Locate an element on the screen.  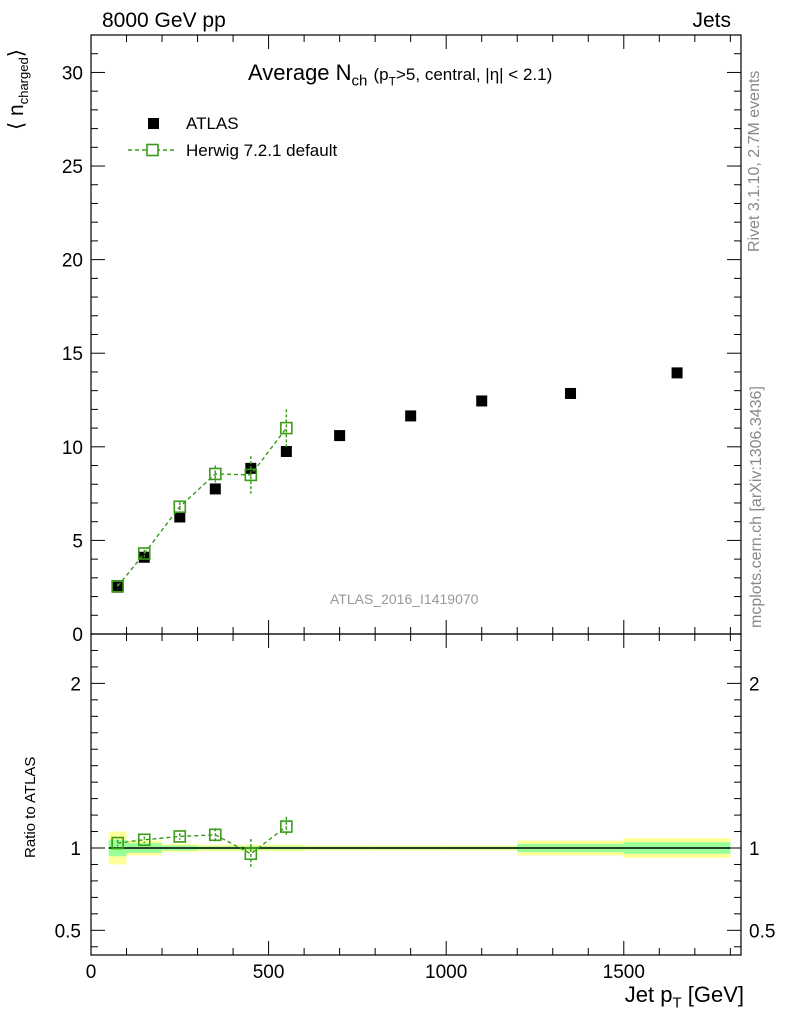
analysis-id: ATLAS_2016_I1419070 is located at coordinates (404, 599).